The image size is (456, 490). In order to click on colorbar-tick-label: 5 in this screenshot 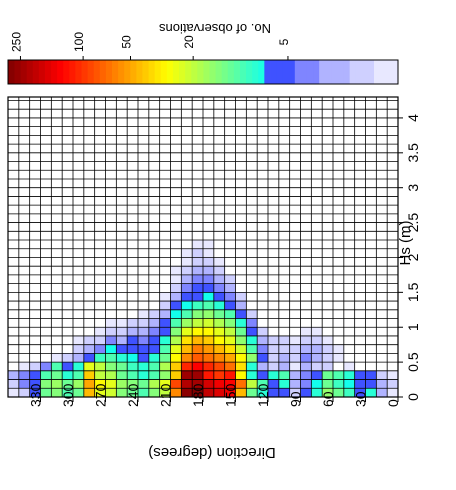, I will do `click(284, 41)`.